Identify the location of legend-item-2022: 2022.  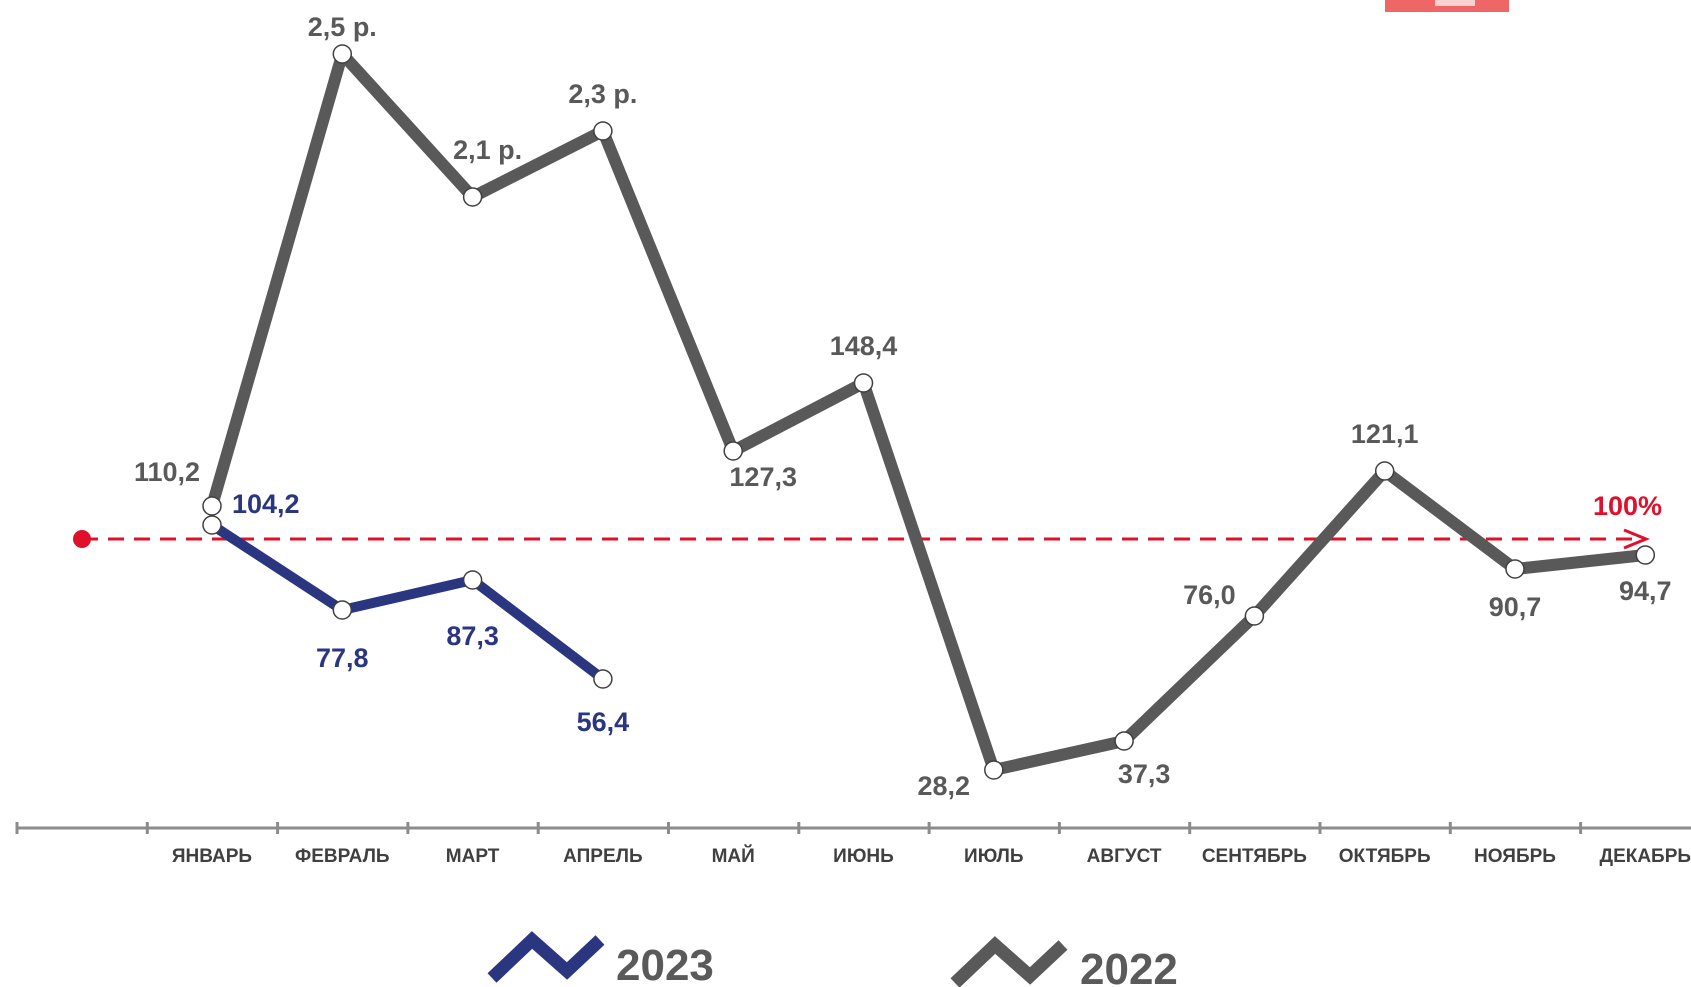
(1064, 961).